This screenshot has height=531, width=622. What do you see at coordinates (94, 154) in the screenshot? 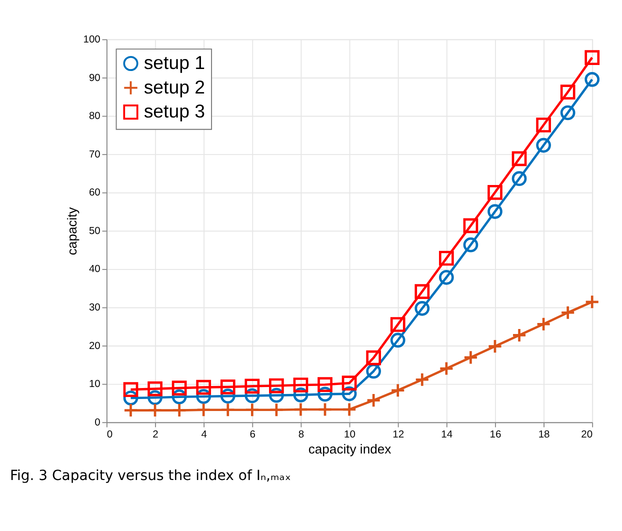
I see `y-tick-label: 70` at bounding box center [94, 154].